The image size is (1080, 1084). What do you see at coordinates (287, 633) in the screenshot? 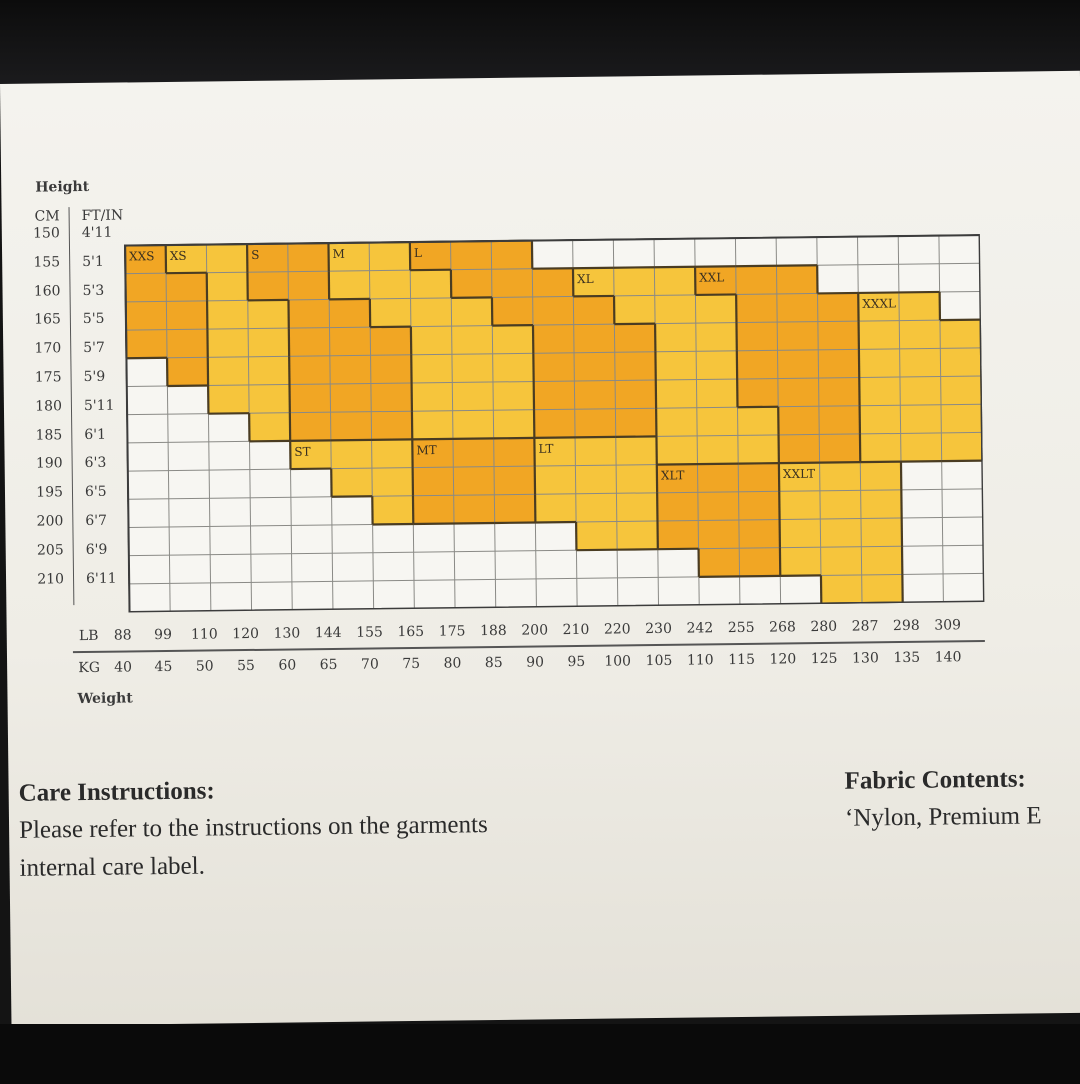
I see `weight-lb-label: 130` at bounding box center [287, 633].